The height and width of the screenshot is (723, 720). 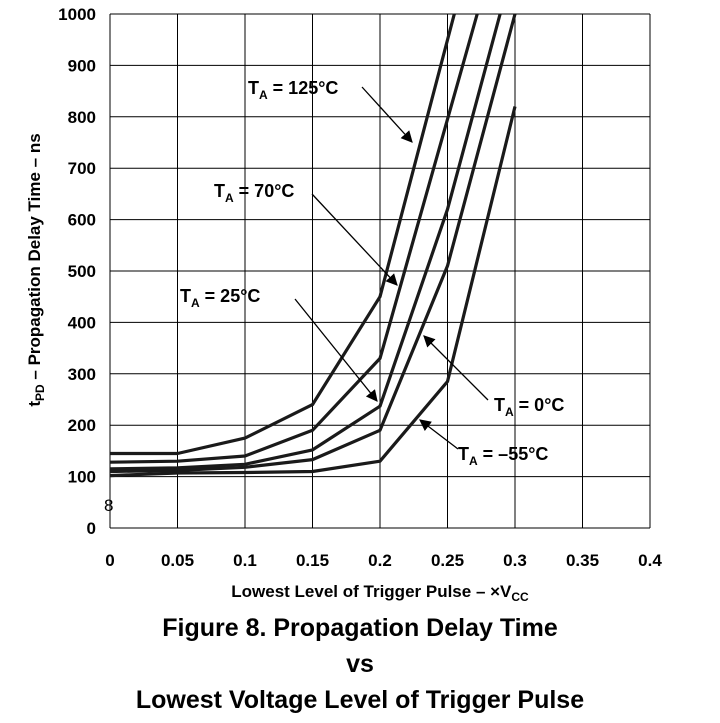 What do you see at coordinates (34, 404) in the screenshot?
I see `y-axis-label-pre: t` at bounding box center [34, 404].